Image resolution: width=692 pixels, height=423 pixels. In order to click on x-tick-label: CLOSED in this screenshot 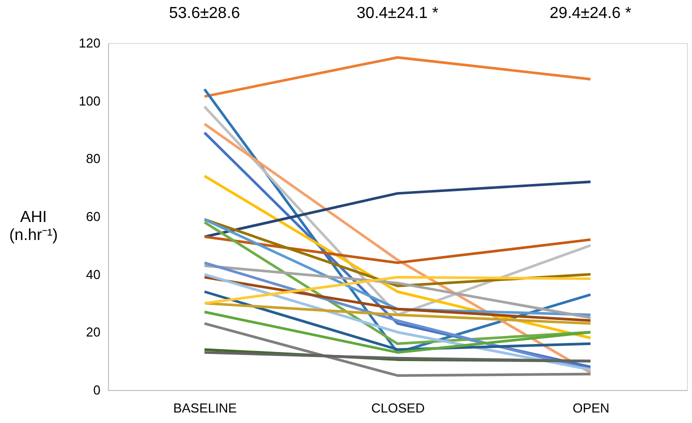, I will do `click(398, 408)`.